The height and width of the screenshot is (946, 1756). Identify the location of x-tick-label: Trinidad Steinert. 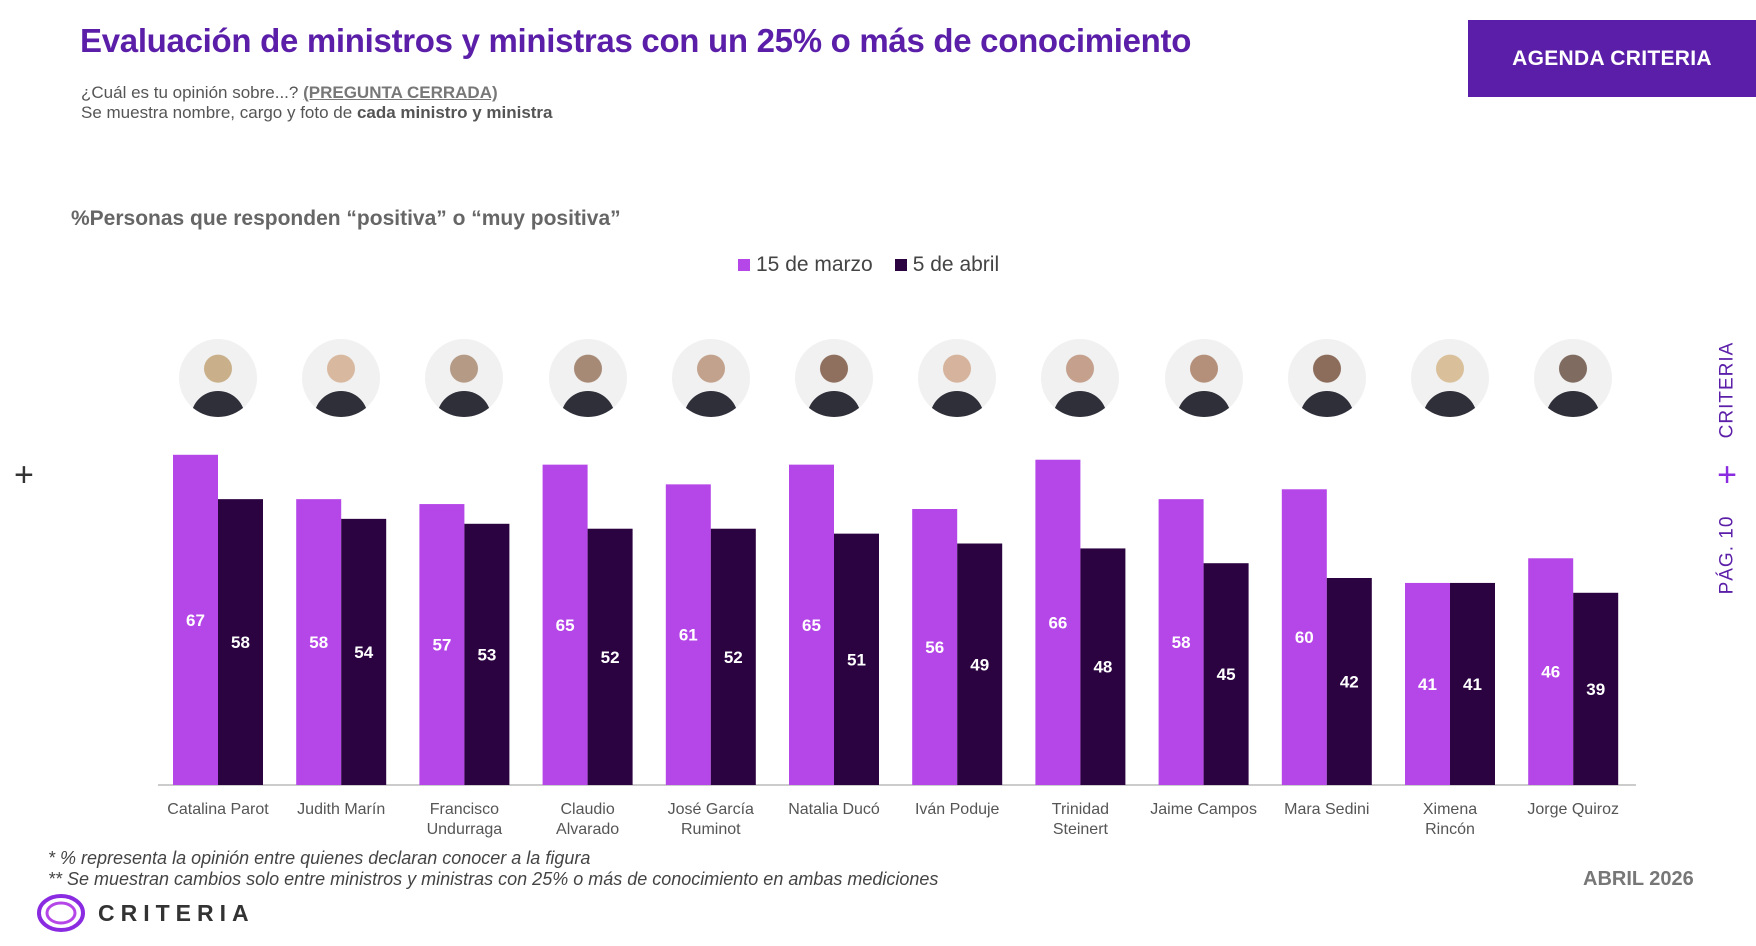
(1080, 819).